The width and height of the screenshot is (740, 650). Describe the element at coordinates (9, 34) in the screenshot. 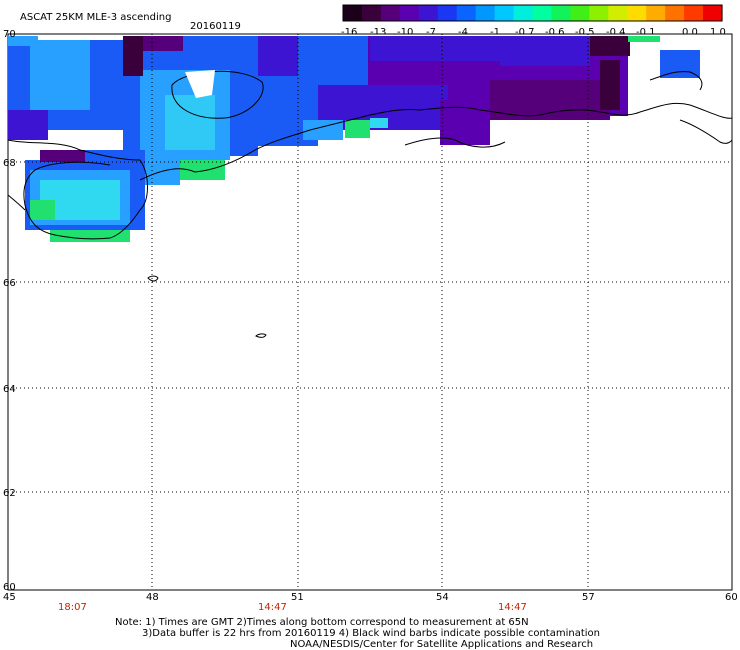

I see `lat-tick-label: 70` at that location.